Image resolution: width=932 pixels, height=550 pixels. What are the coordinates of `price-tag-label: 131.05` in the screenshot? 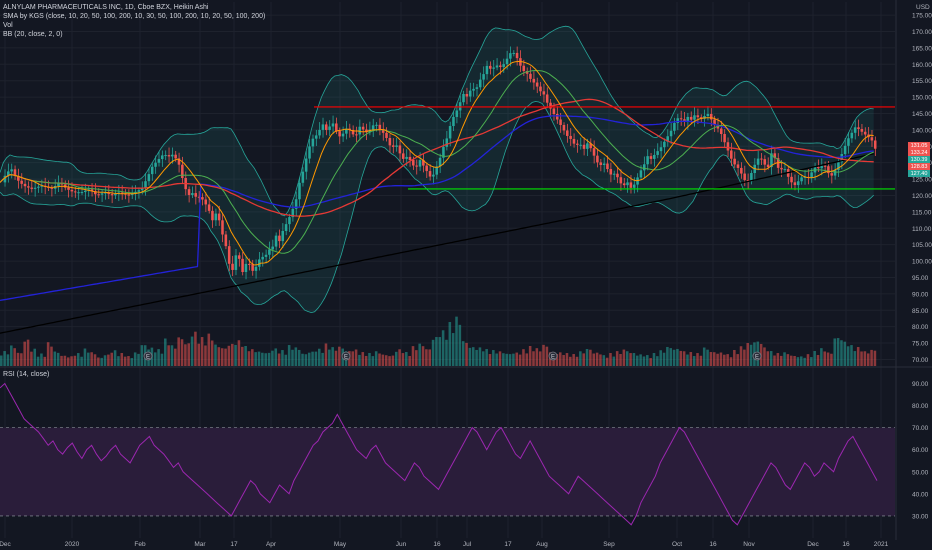 It's located at (919, 146).